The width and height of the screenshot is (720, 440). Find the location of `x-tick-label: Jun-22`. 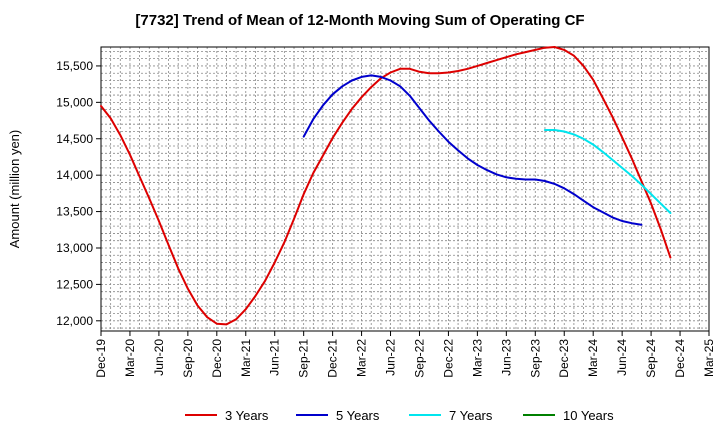

x-tick-label: Jun-22 is located at coordinates (391, 357).